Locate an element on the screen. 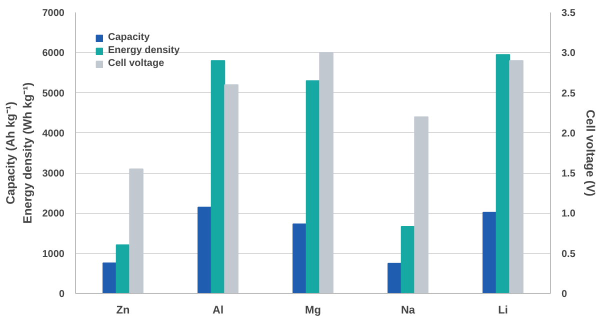  y2-tick-label: 1.0 is located at coordinates (569, 214).